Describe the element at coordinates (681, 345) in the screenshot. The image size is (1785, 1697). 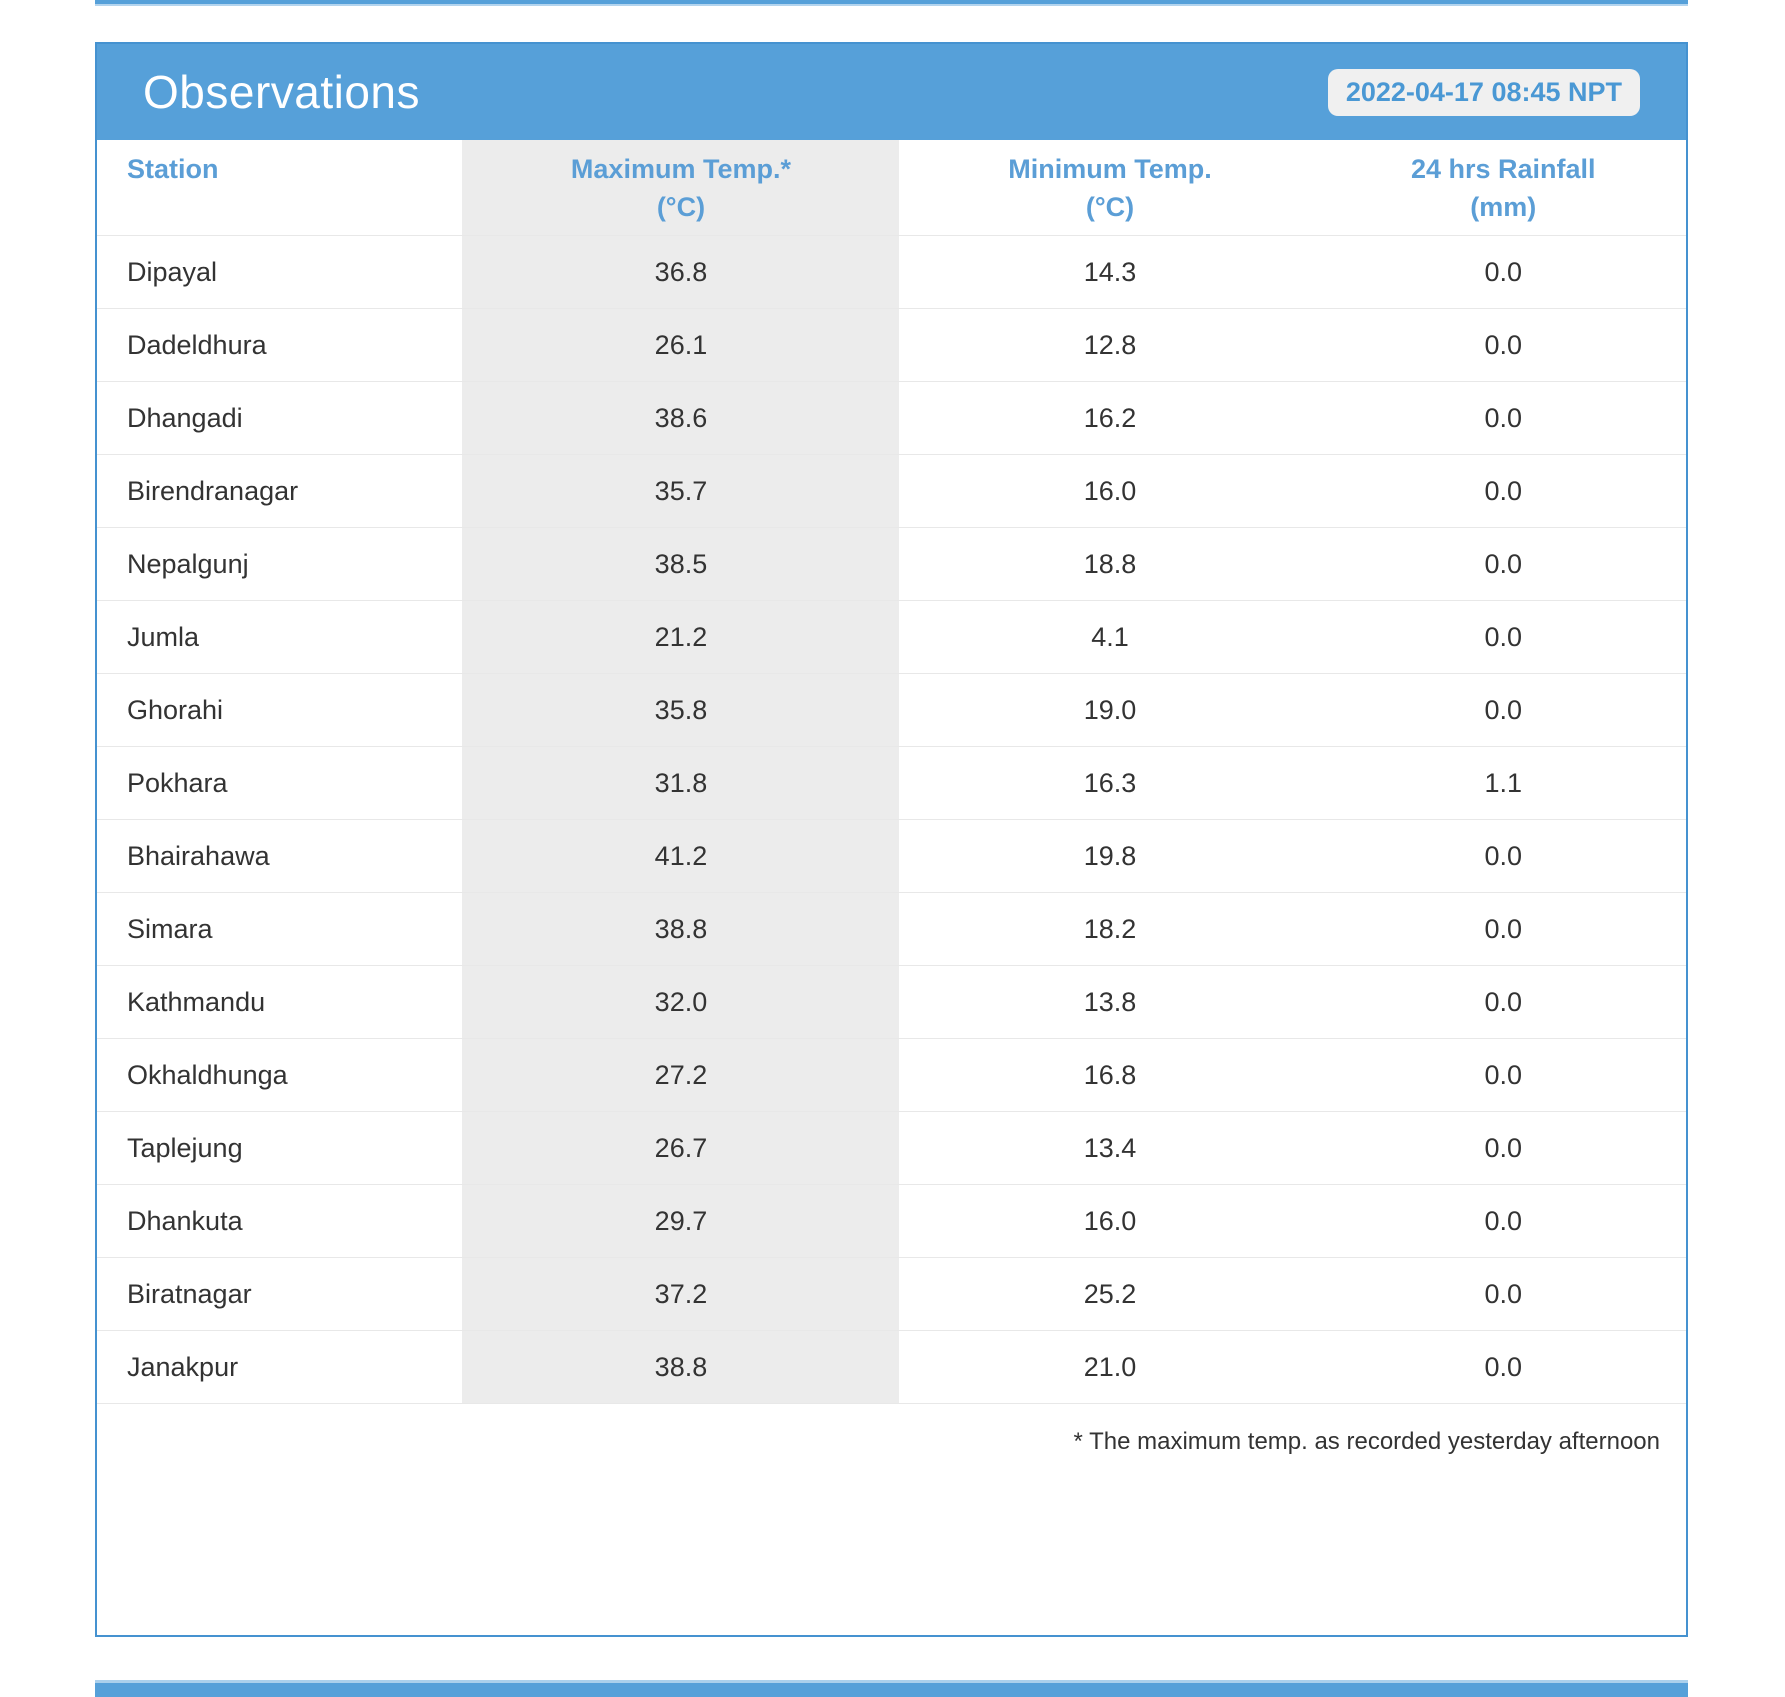
I see `max-temp-cell: 26.1` at that location.